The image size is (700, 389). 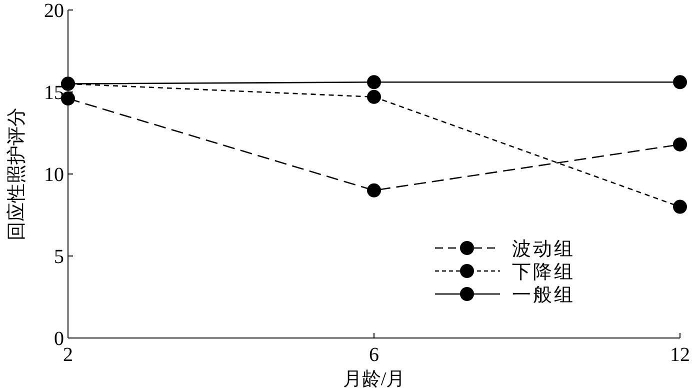 What do you see at coordinates (543, 295) in the screenshot?
I see `legend-label: 一般组` at bounding box center [543, 295].